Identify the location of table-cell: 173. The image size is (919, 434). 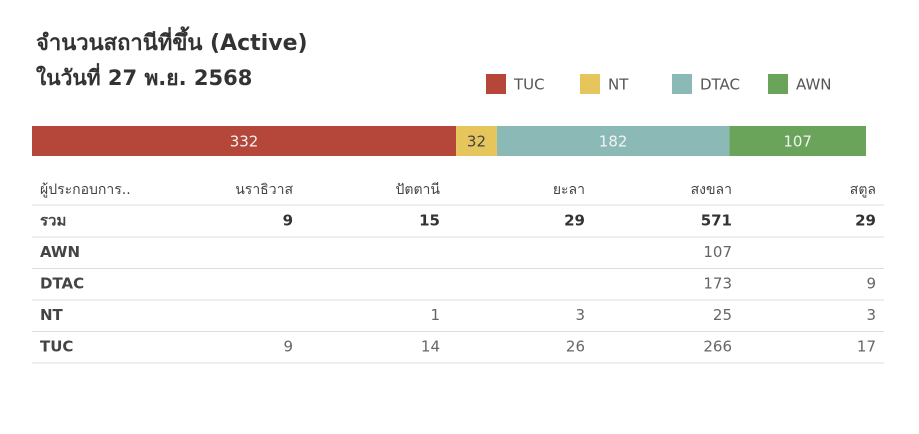
(717, 284).